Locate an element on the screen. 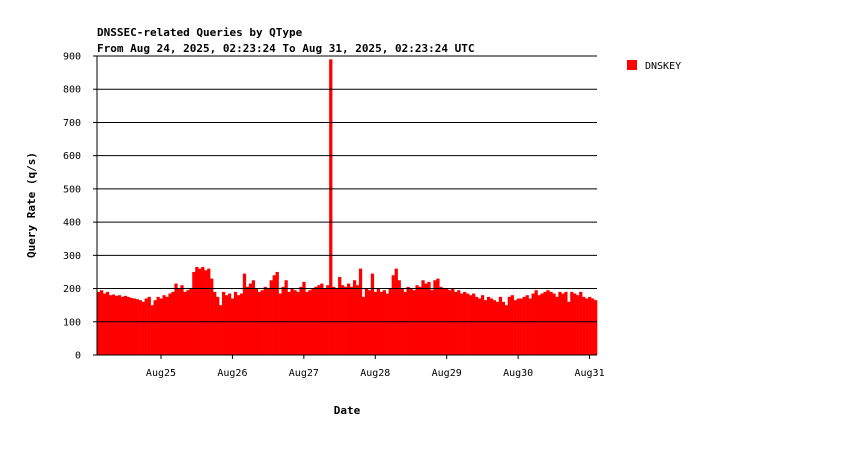 The width and height of the screenshot is (850, 455). chart-title: DNSSEC-related Queries by QType is located at coordinates (200, 32).